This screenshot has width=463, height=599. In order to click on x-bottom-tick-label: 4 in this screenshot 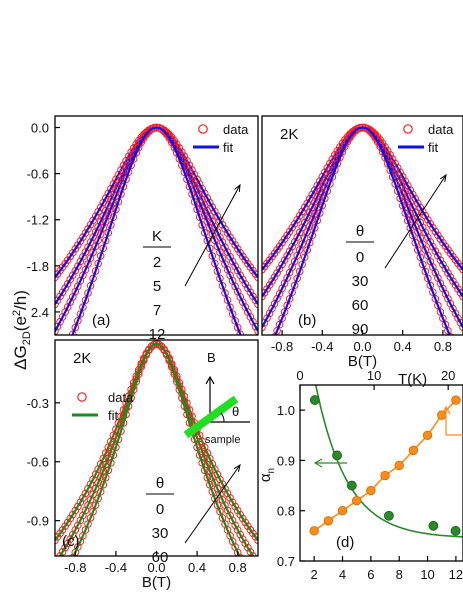, I will do `click(342, 574)`.